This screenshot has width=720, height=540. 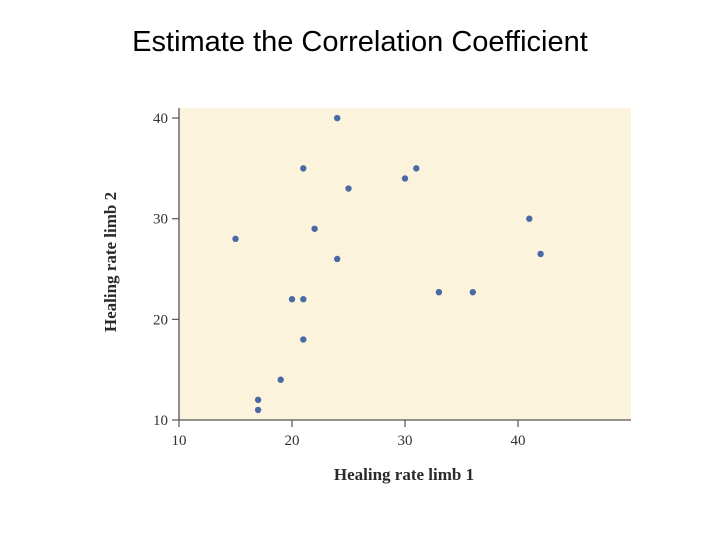 What do you see at coordinates (160, 421) in the screenshot?
I see `y-tick-label: 10` at bounding box center [160, 421].